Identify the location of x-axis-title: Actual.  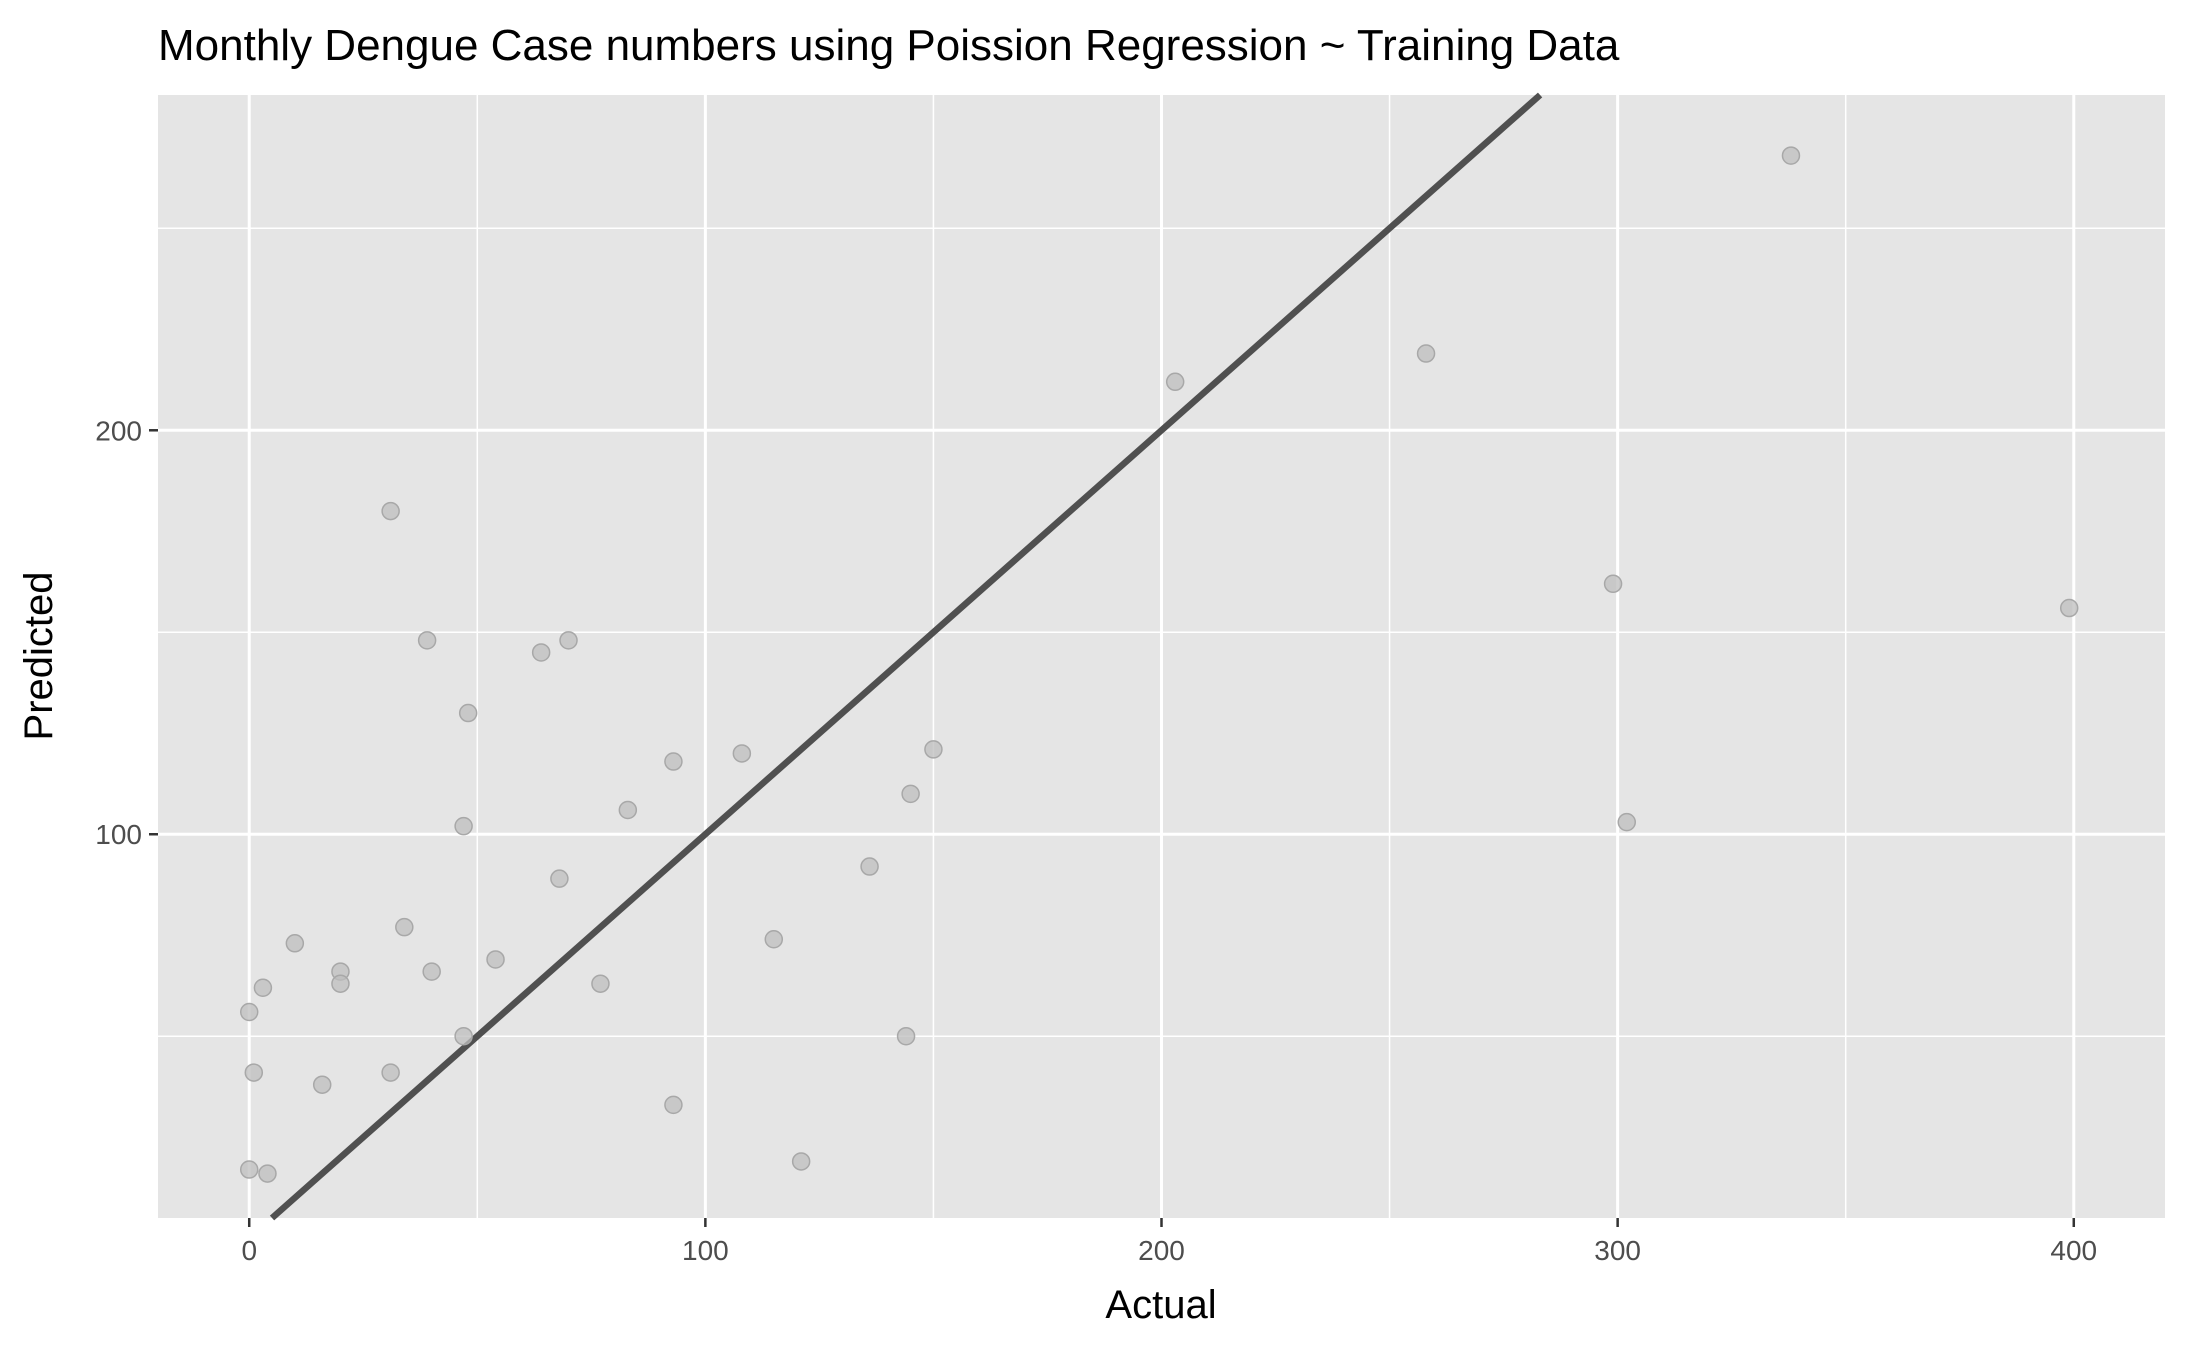
(1160, 1305).